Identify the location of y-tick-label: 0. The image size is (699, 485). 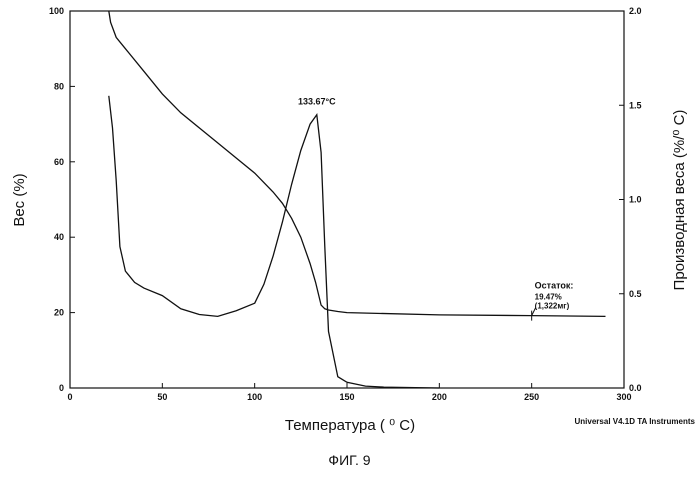
(61, 388).